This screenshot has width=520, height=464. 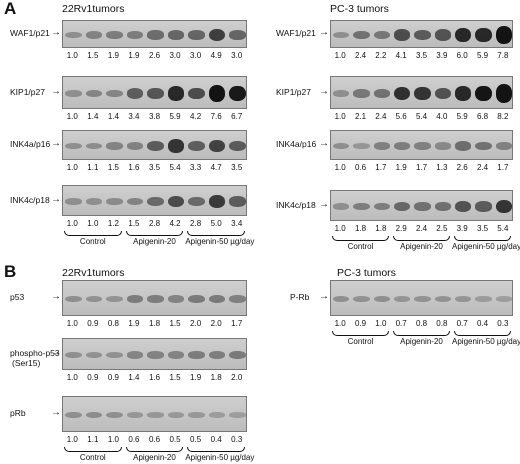 What do you see at coordinates (93, 55) in the screenshot?
I see `a-left-value-0-1: 1.5` at bounding box center [93, 55].